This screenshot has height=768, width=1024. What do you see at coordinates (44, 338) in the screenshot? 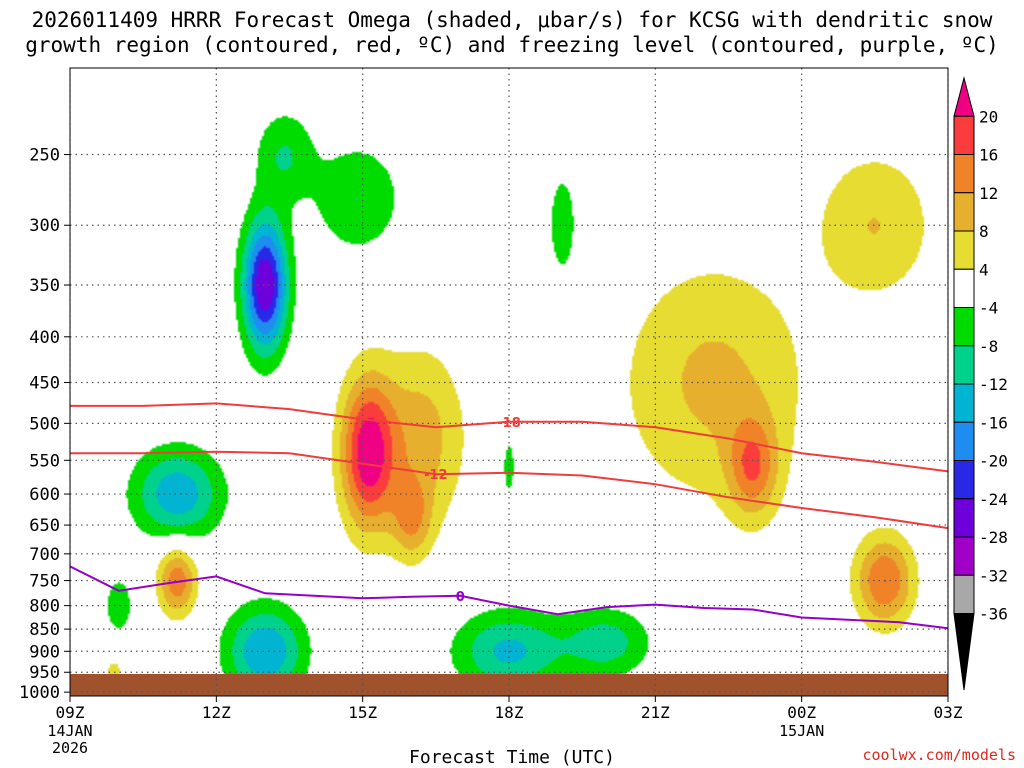
I see `y-tick-label-400: 400` at bounding box center [44, 338].